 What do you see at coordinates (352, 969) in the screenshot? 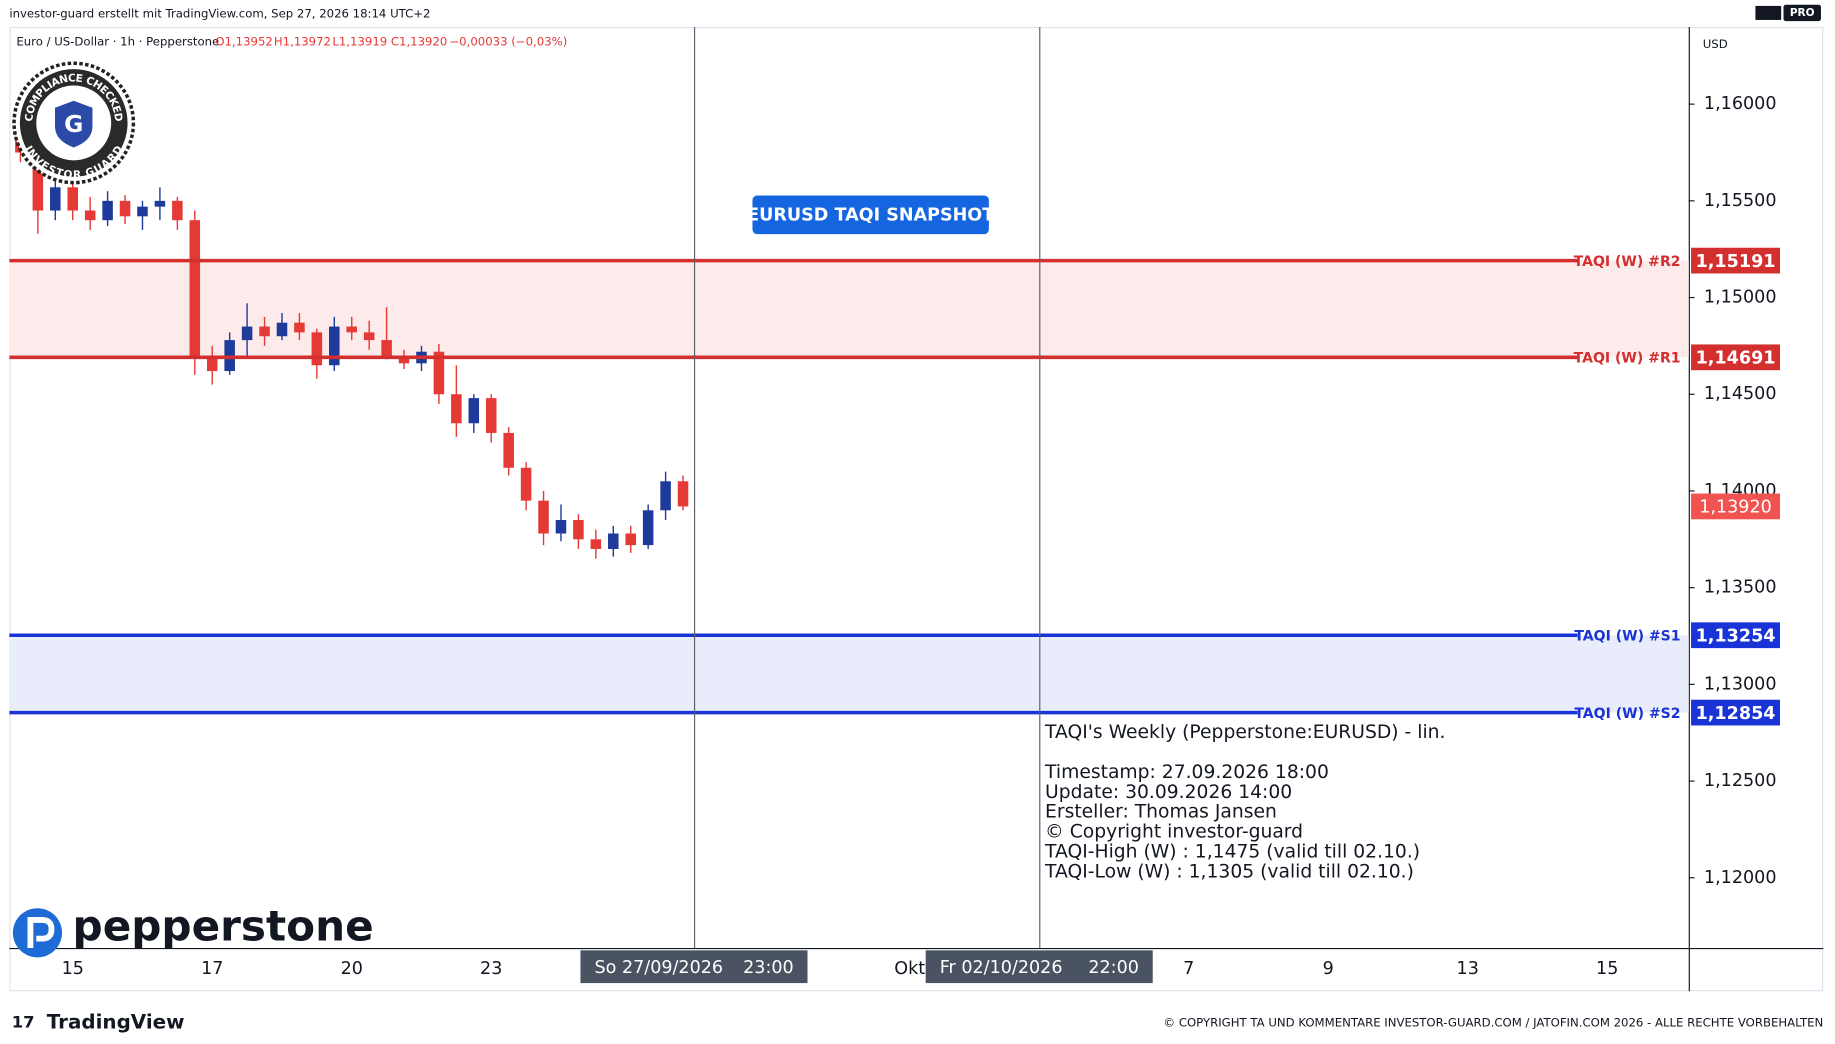
I see `x-tick-label: 20` at bounding box center [352, 969].